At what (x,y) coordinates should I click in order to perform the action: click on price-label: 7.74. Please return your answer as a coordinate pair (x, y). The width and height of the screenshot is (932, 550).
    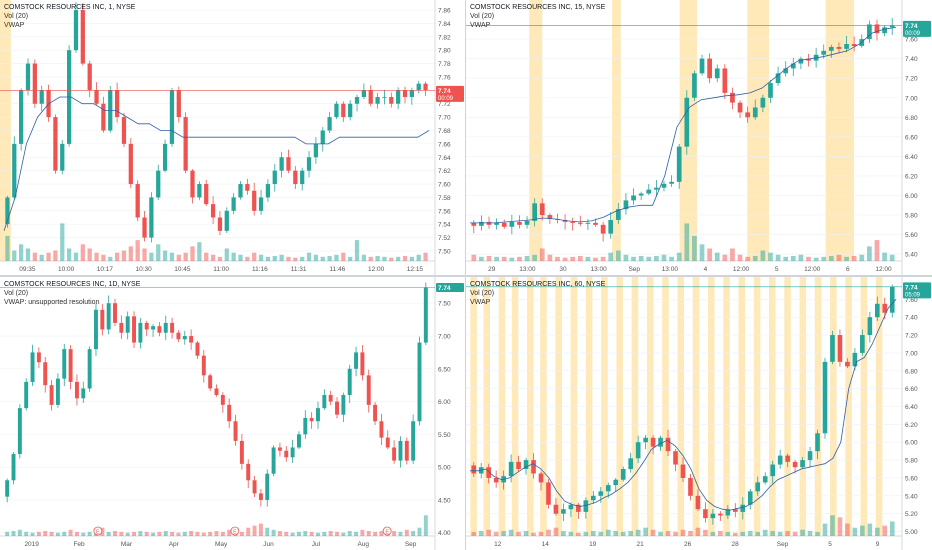
    Looking at the image, I should click on (444, 91).